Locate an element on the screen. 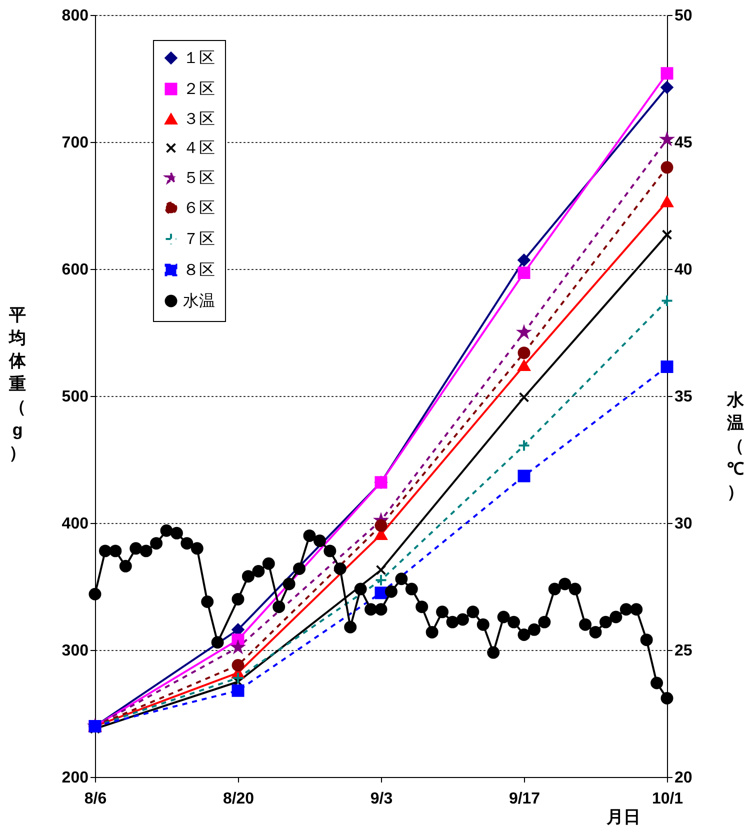 This screenshot has height=835, width=749. legend-label: ４区 is located at coordinates (199, 148).